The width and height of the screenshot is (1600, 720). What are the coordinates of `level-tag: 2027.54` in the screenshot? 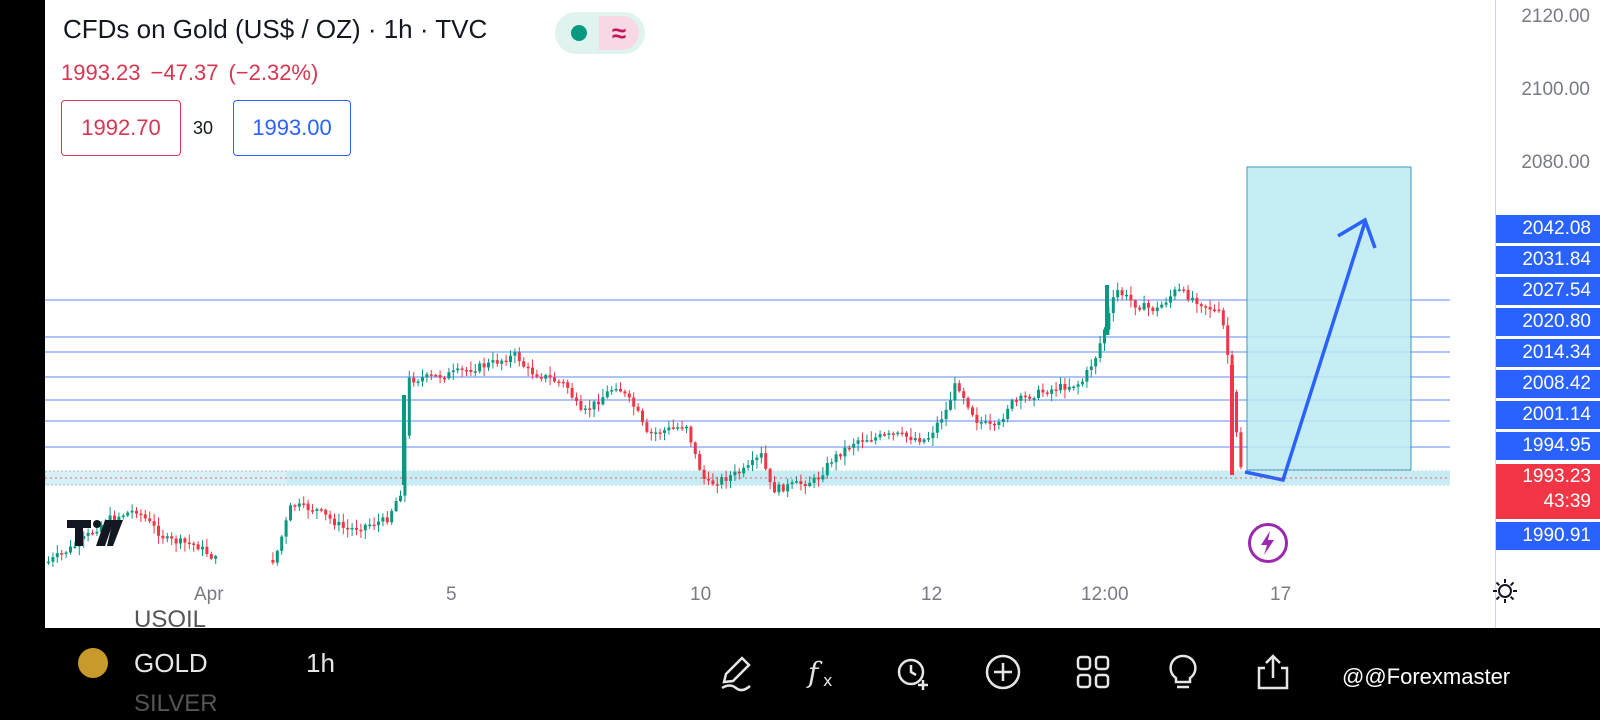 It's located at (1548, 291).